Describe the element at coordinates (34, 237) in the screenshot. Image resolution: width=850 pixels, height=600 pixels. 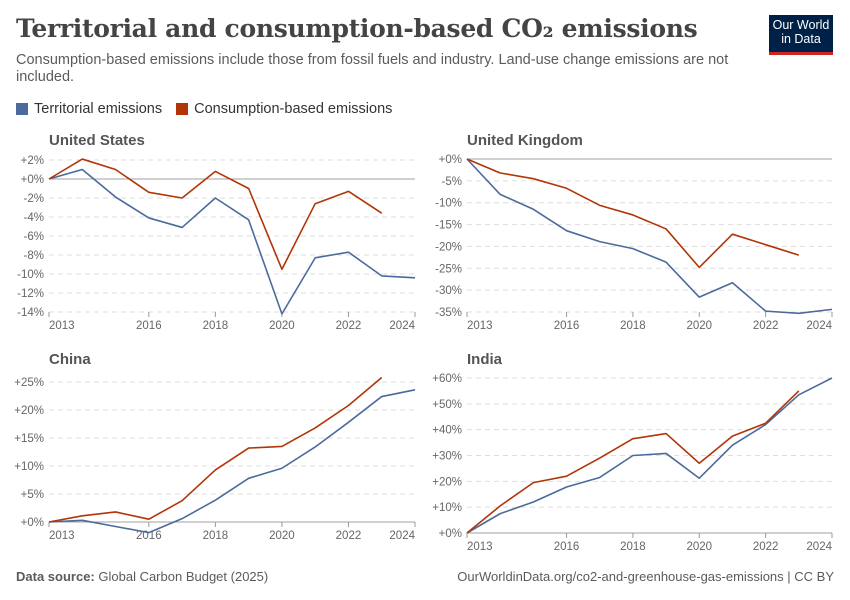
I see `y-tick-label: -6%` at that location.